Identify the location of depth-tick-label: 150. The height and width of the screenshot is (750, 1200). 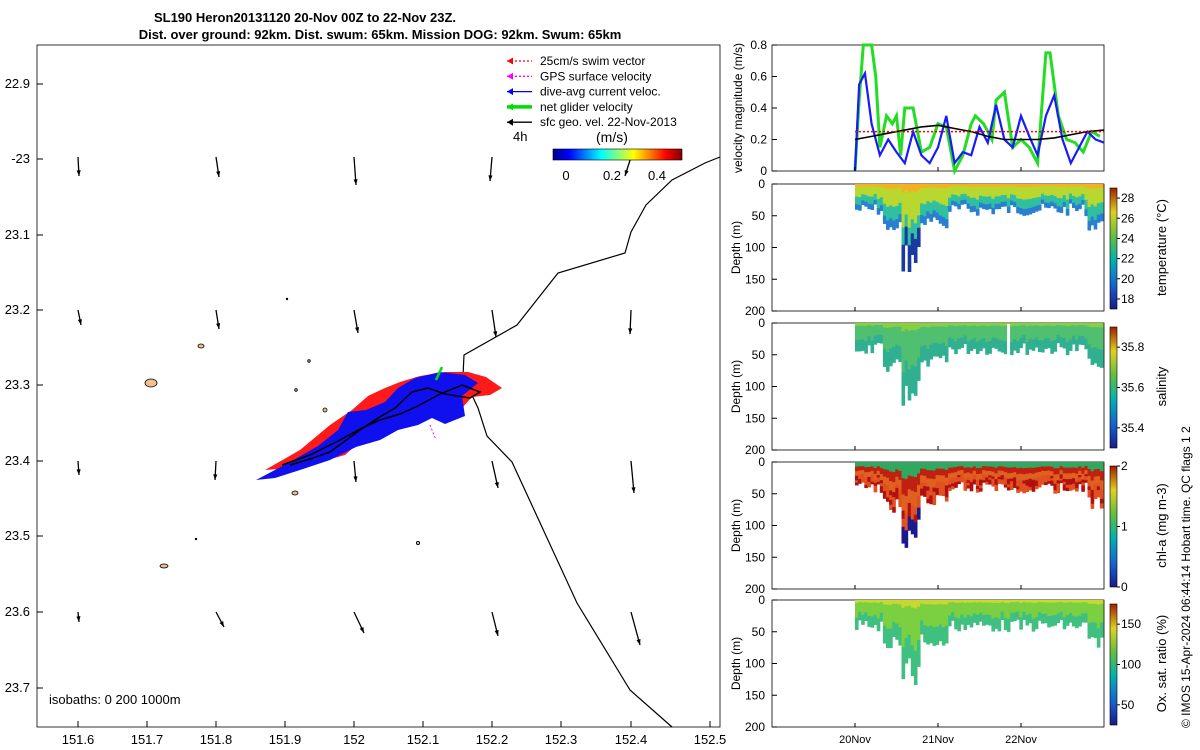
(755, 279).